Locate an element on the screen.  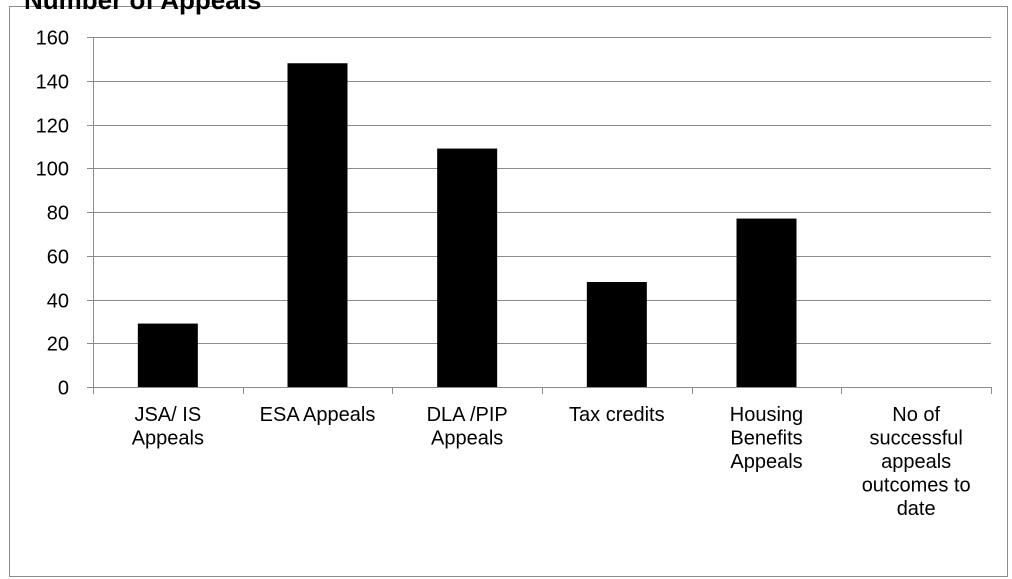
x-category-label-line: appeals is located at coordinates (916, 462).